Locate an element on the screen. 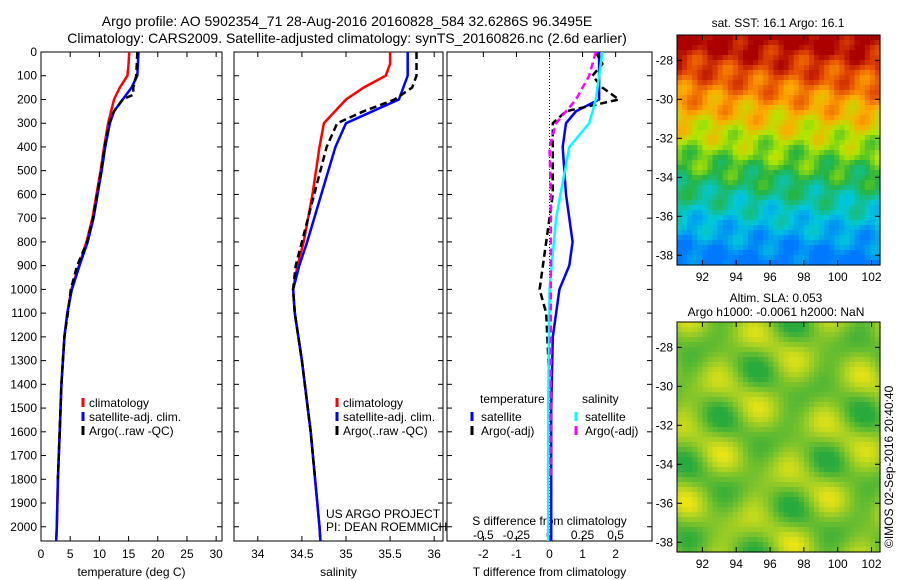 The width and height of the screenshot is (900, 580). y-tick-label: 0 is located at coordinates (33, 52).